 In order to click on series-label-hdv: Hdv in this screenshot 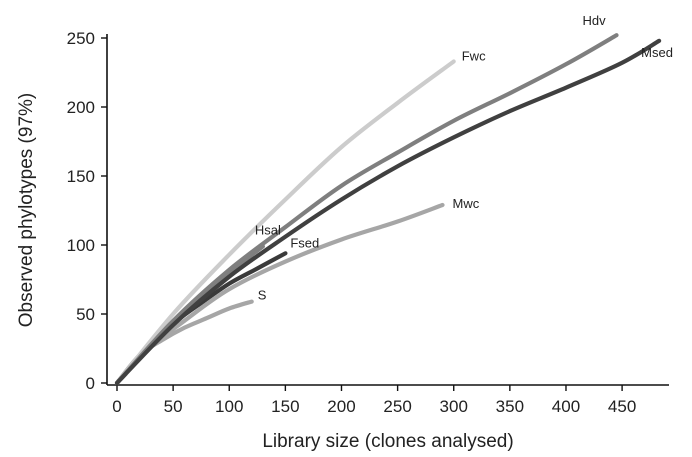, I will do `click(594, 20)`.